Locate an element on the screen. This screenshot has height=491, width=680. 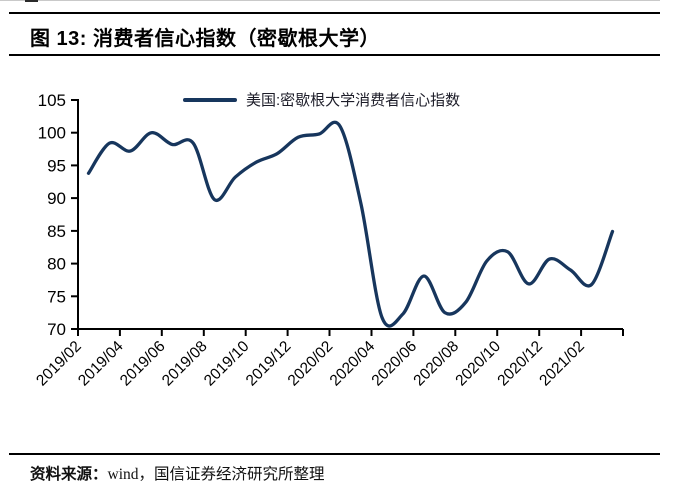
title-top-rule is located at coordinates (334, 13).